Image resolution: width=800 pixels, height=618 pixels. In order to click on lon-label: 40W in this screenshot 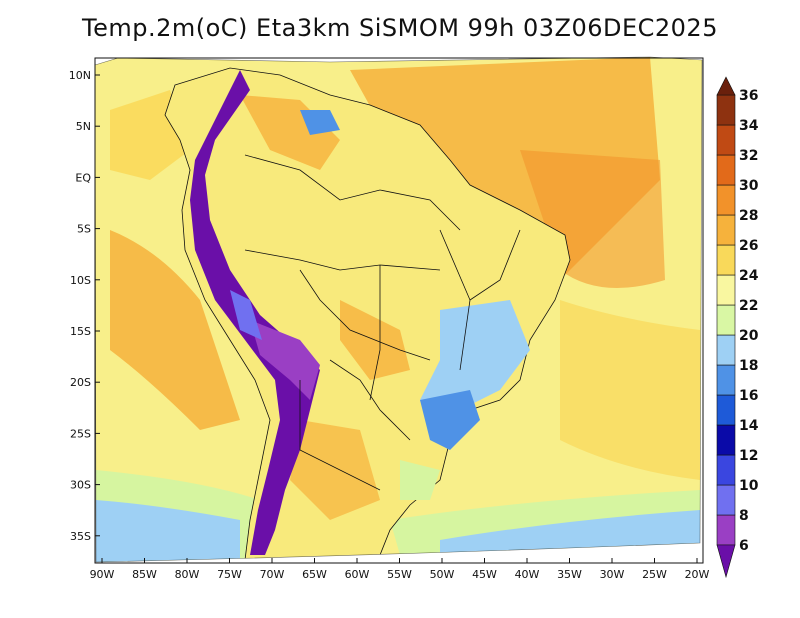, I will do `click(527, 574)`.